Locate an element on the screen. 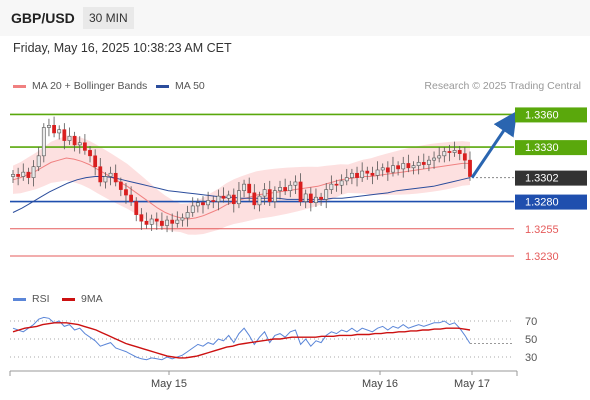 This screenshot has width=590, height=400. legend-ma50: MA 50 is located at coordinates (180, 86).